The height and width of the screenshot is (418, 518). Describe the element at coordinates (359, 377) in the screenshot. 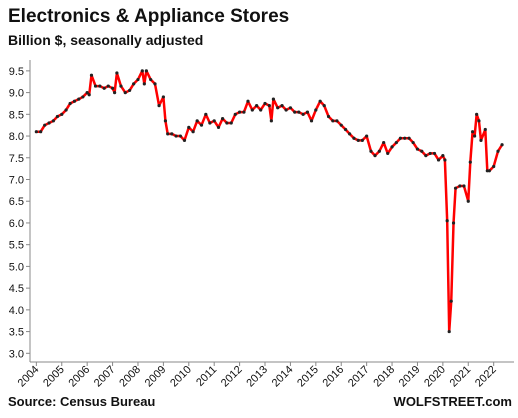

I see `x-tick-label: 2017` at that location.